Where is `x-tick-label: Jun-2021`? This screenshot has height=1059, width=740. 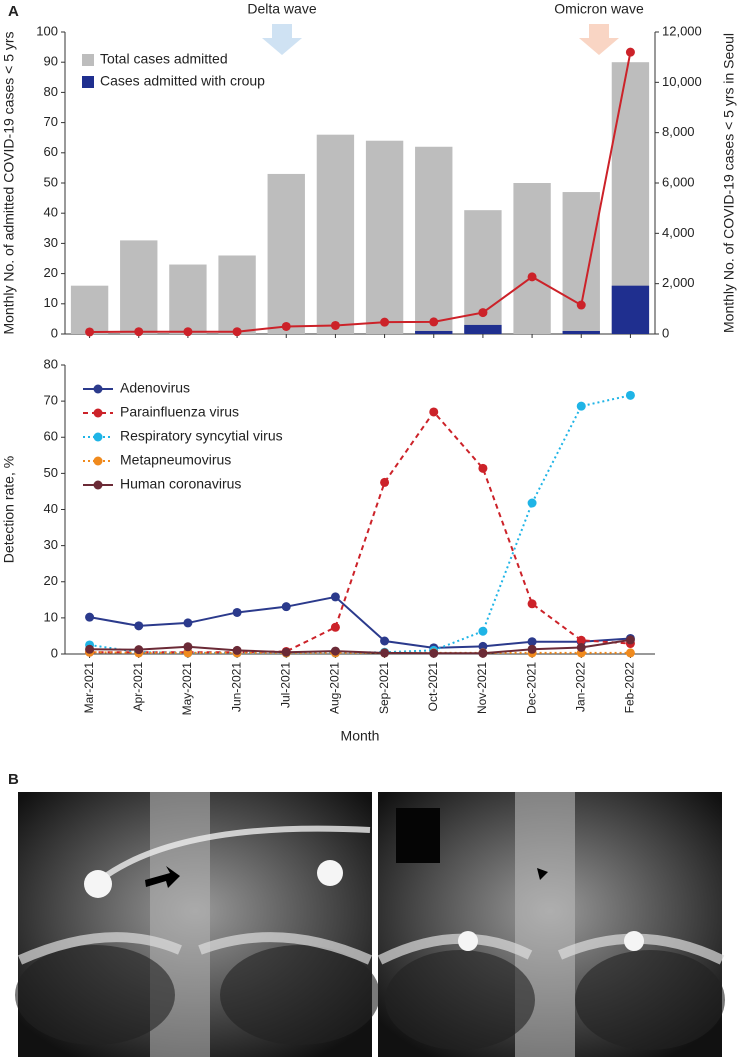
x-tick-label: Jun-2021 is located at coordinates (236, 687).